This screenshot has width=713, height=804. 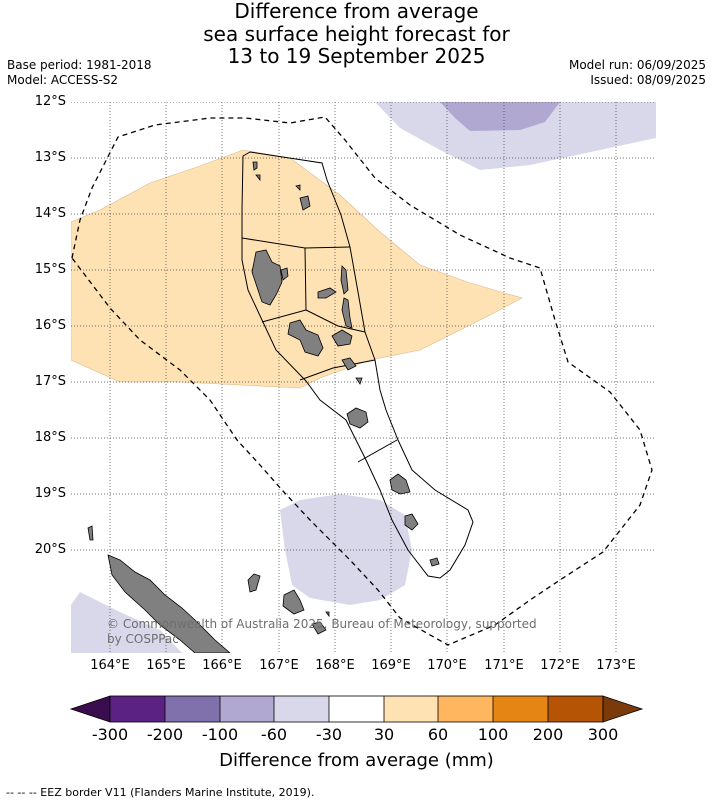 I want to click on colorbar-label-neg300: -300, so click(x=110, y=734).